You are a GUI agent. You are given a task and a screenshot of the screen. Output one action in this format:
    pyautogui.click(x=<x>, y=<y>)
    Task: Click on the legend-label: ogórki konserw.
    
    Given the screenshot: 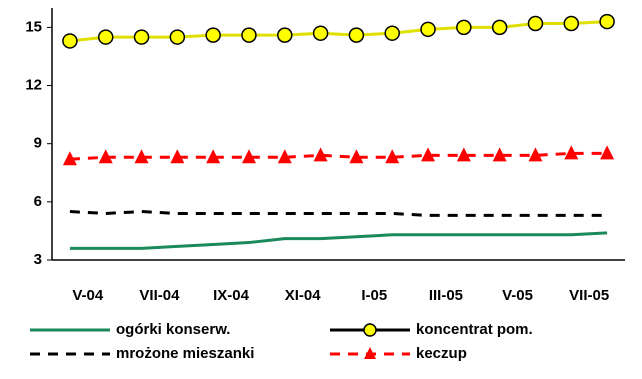 What is the action you would take?
    pyautogui.click(x=173, y=329)
    